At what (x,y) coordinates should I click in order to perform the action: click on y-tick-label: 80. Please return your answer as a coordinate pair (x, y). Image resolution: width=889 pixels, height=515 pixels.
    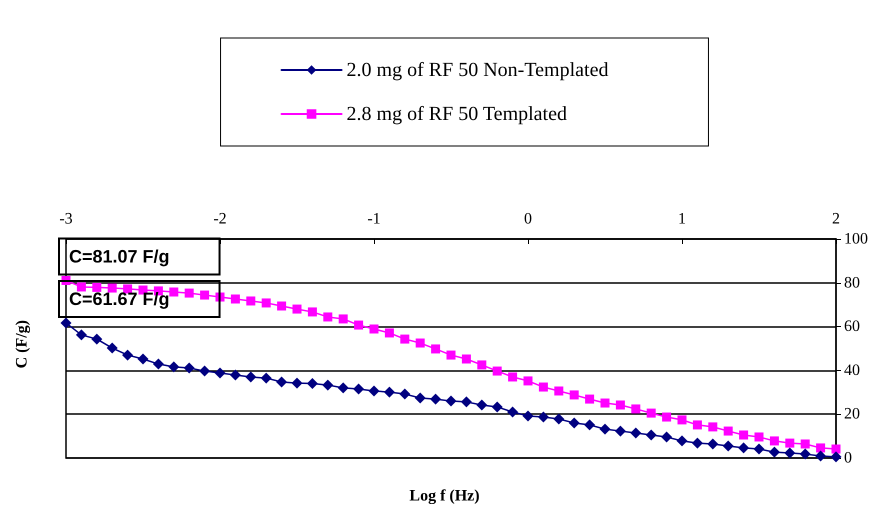
    Looking at the image, I should click on (852, 283).